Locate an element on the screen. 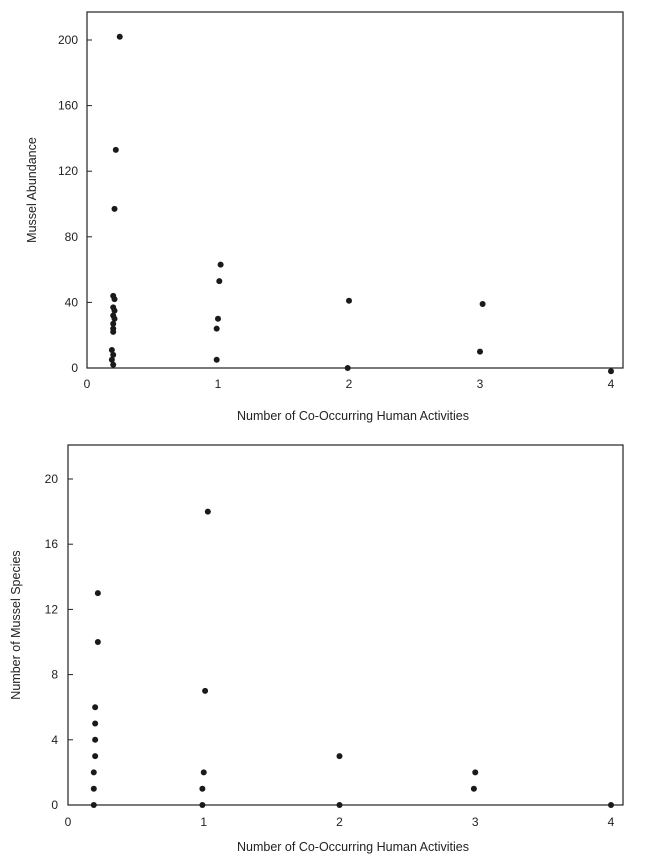  abundance-y-tick-label: 40 is located at coordinates (72, 302).